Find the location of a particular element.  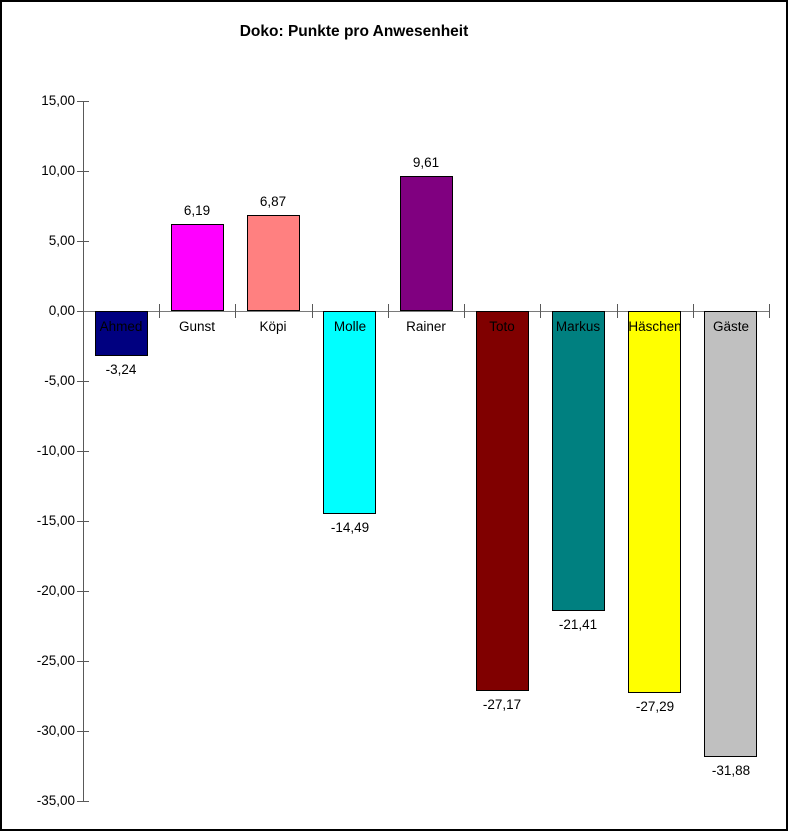

y-axis-tick-label: -20,00 is located at coordinates (55, 590).